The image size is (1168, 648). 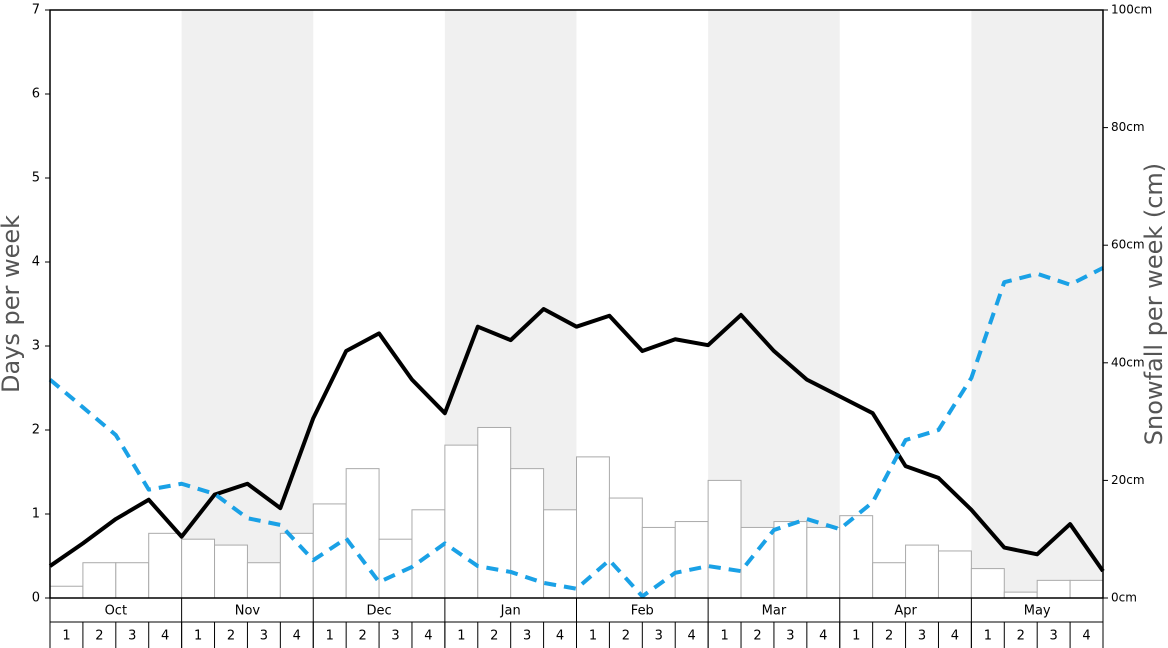 What do you see at coordinates (36, 94) in the screenshot?
I see `y-tick-label: 6` at bounding box center [36, 94].